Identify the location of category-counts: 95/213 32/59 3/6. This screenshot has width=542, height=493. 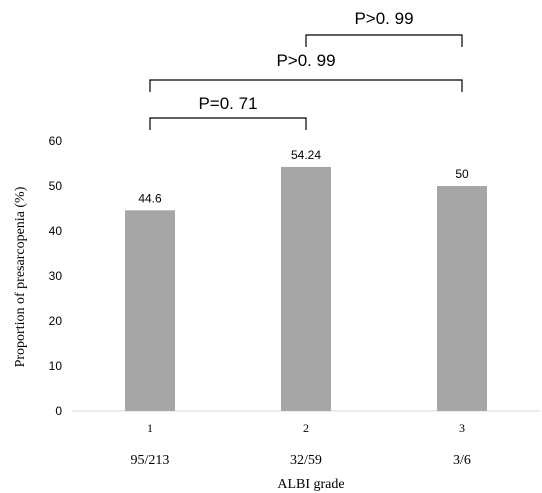
(301, 460).